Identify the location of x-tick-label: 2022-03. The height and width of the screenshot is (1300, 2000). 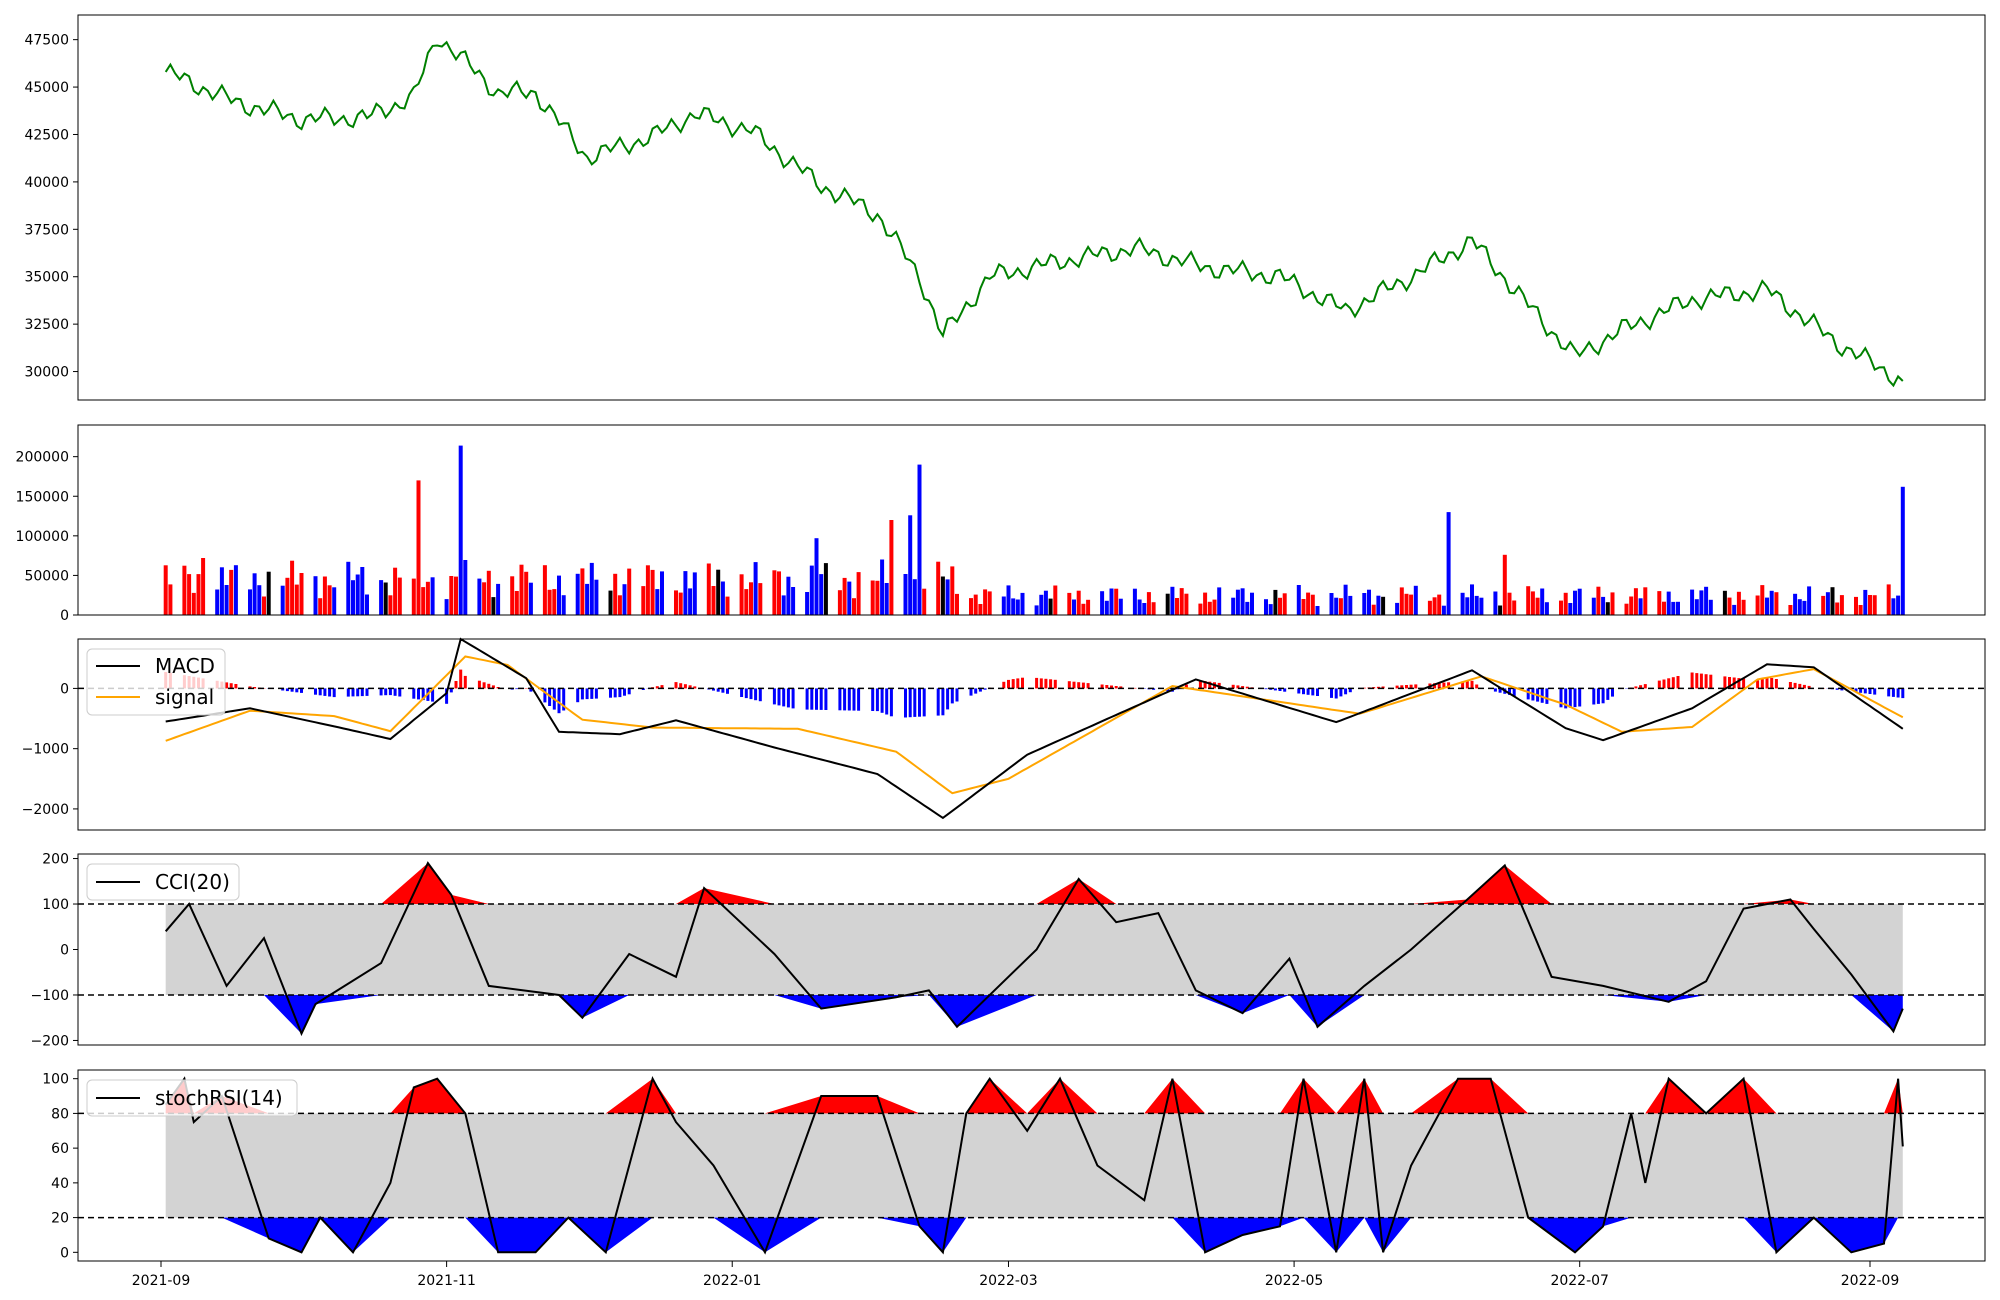
(1008, 1281).